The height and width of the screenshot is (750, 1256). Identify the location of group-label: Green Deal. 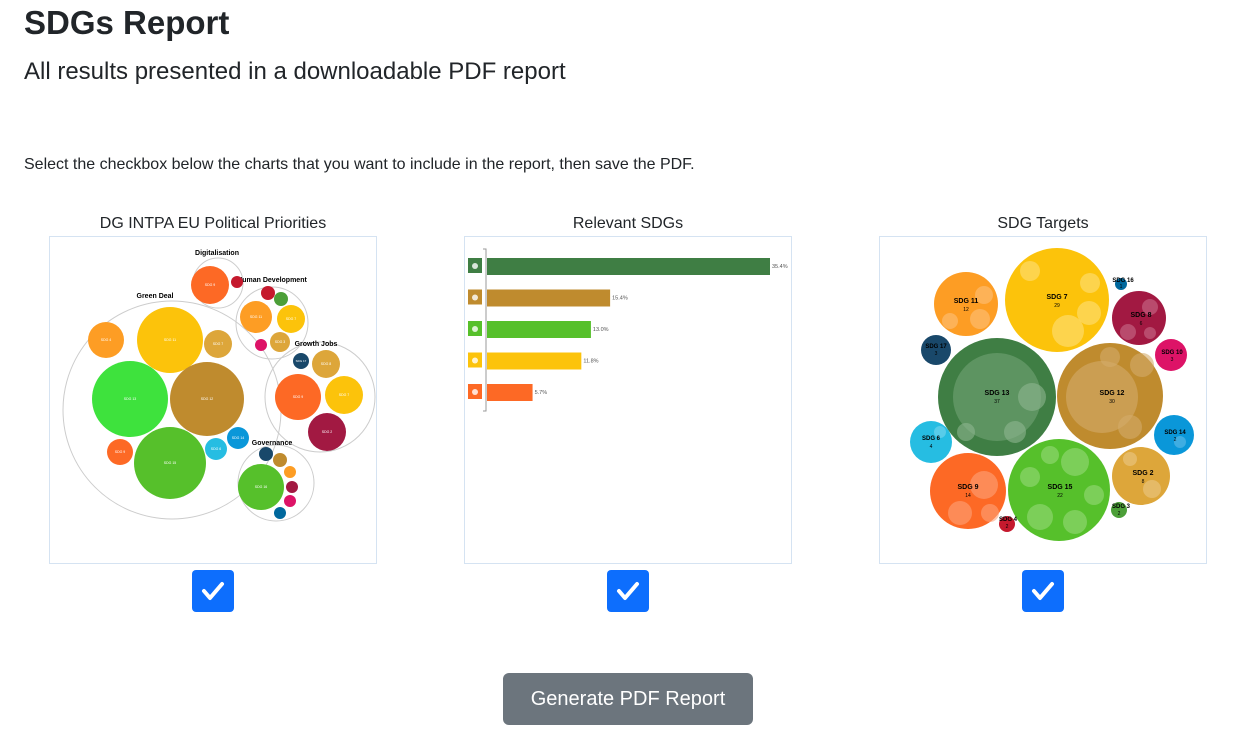
(155, 296).